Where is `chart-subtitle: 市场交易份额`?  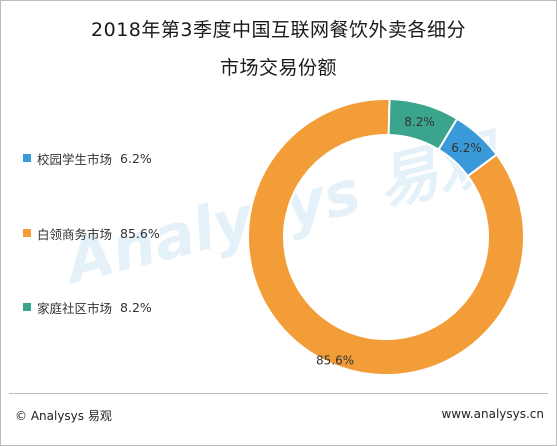
chart-subtitle: 市场交易份额 is located at coordinates (278, 68).